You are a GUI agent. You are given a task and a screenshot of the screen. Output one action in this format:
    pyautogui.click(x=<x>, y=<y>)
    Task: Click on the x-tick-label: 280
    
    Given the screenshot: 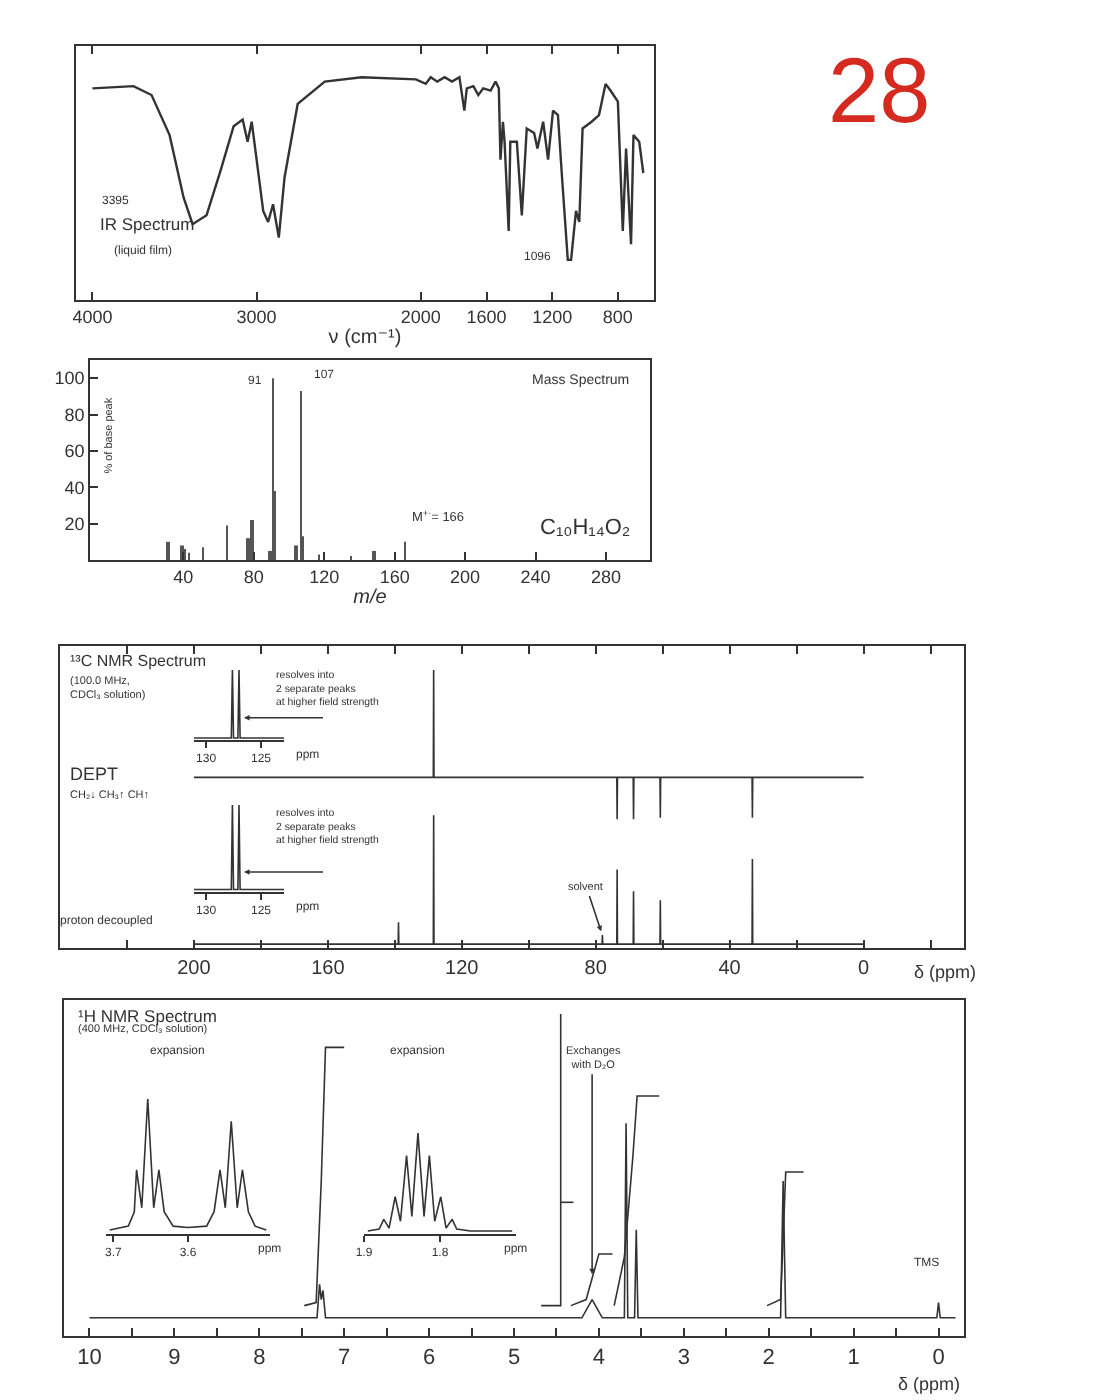 What is the action you would take?
    pyautogui.click(x=606, y=577)
    